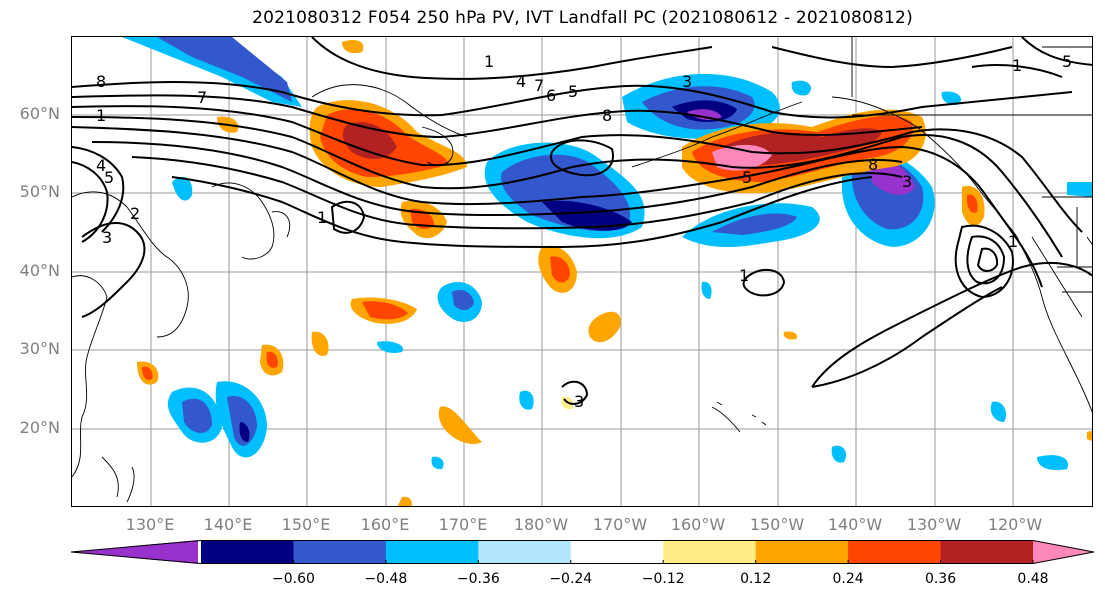  I want to click on contour-label: 6, so click(551, 95).